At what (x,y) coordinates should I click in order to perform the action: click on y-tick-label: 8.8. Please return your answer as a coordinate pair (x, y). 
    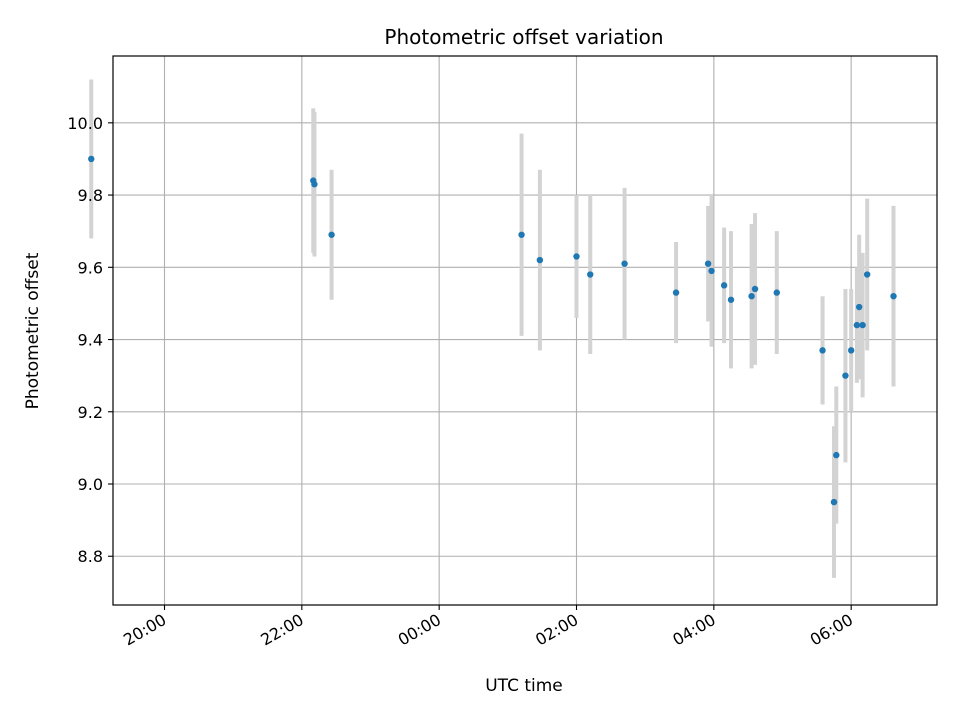
    Looking at the image, I should click on (90, 556).